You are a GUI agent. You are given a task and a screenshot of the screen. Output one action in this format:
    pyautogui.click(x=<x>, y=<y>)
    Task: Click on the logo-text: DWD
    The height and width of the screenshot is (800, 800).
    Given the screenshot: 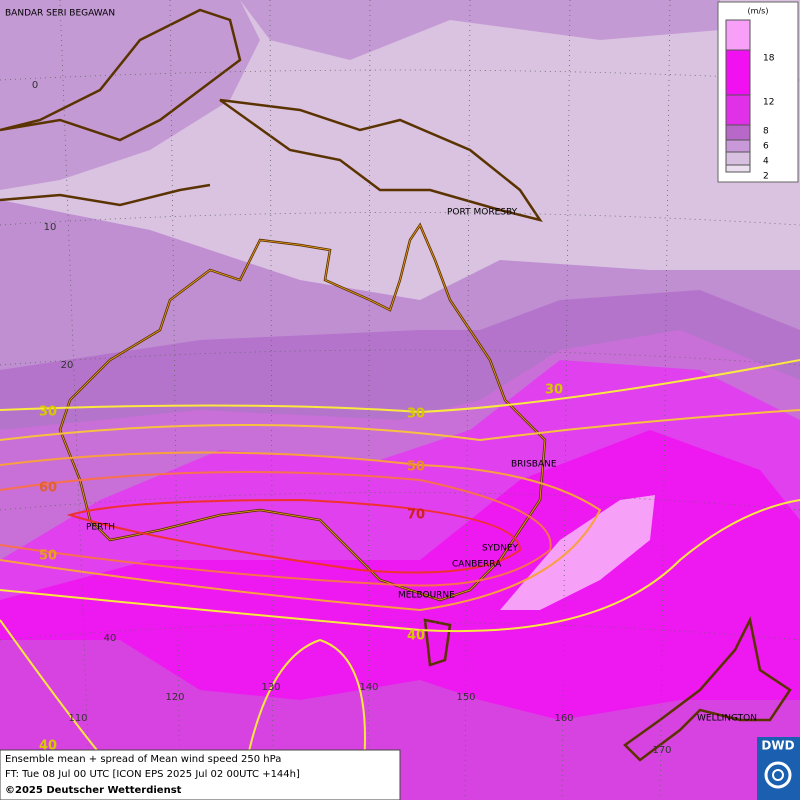 What is the action you would take?
    pyautogui.click(x=777, y=746)
    